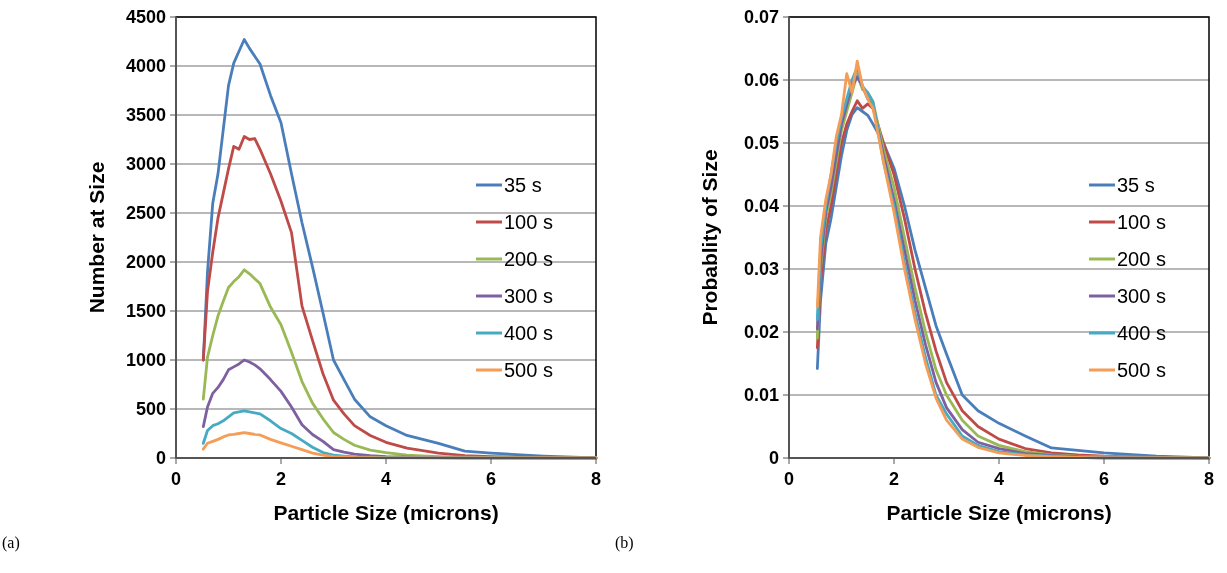 The width and height of the screenshot is (1227, 573). I want to click on y-tick-label: 3000, so click(145, 164).